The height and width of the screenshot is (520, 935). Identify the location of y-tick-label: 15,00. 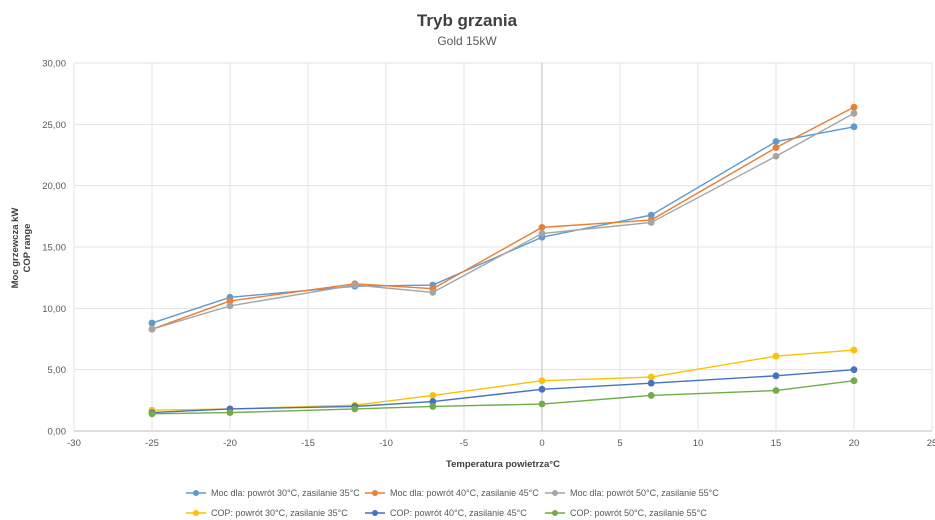
(54, 248).